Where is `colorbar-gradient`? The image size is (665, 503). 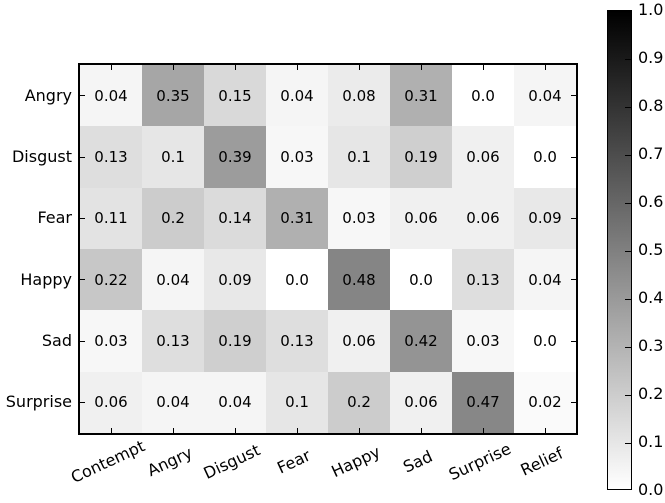
colorbar-gradient is located at coordinates (619, 250).